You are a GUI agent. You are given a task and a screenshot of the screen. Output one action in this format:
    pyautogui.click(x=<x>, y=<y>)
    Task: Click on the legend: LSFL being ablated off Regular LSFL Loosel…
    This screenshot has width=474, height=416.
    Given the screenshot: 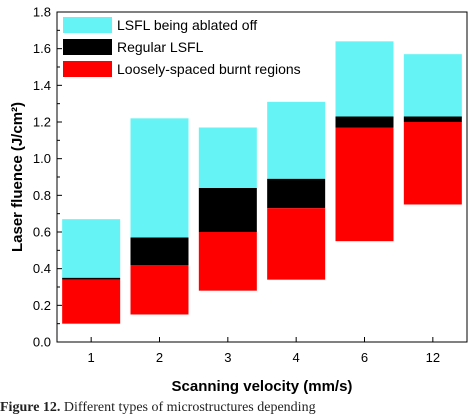 What is the action you would take?
    pyautogui.click(x=182, y=47)
    